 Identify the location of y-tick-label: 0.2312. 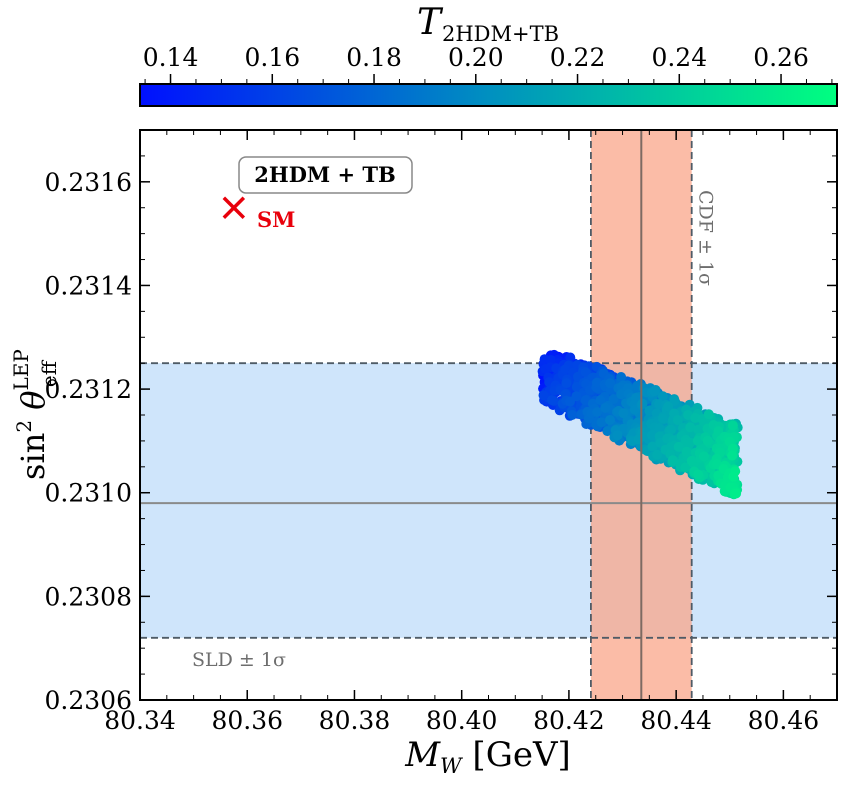
(88, 389).